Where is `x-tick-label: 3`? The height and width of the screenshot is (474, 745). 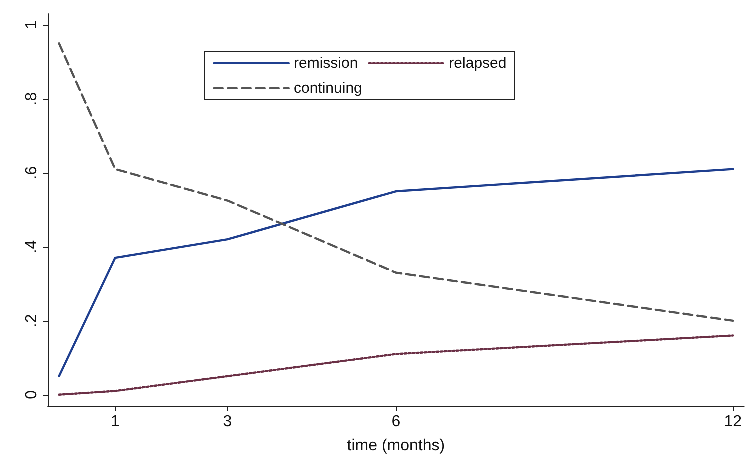 x-tick-label: 3 is located at coordinates (227, 422).